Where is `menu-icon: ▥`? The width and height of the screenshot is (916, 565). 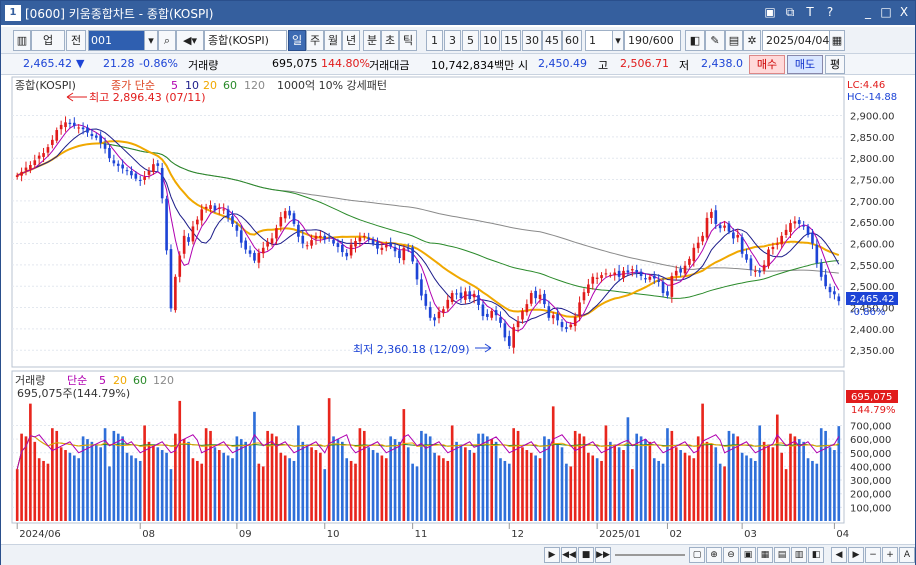 menu-icon: ▥ is located at coordinates (22, 40).